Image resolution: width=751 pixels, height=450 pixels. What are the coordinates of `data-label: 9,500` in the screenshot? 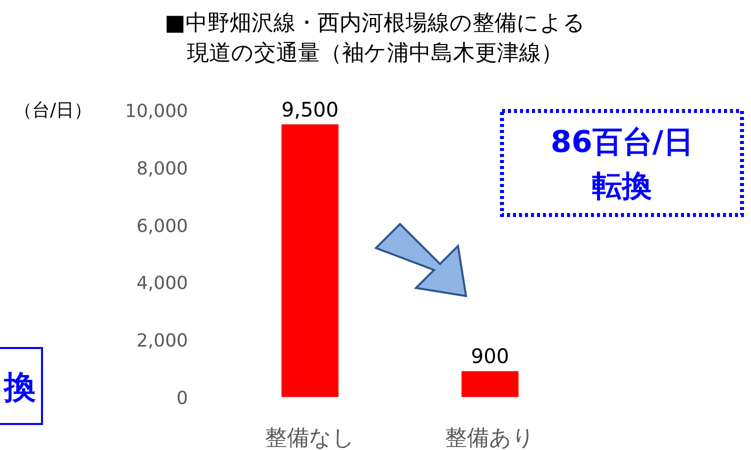 It's located at (310, 109).